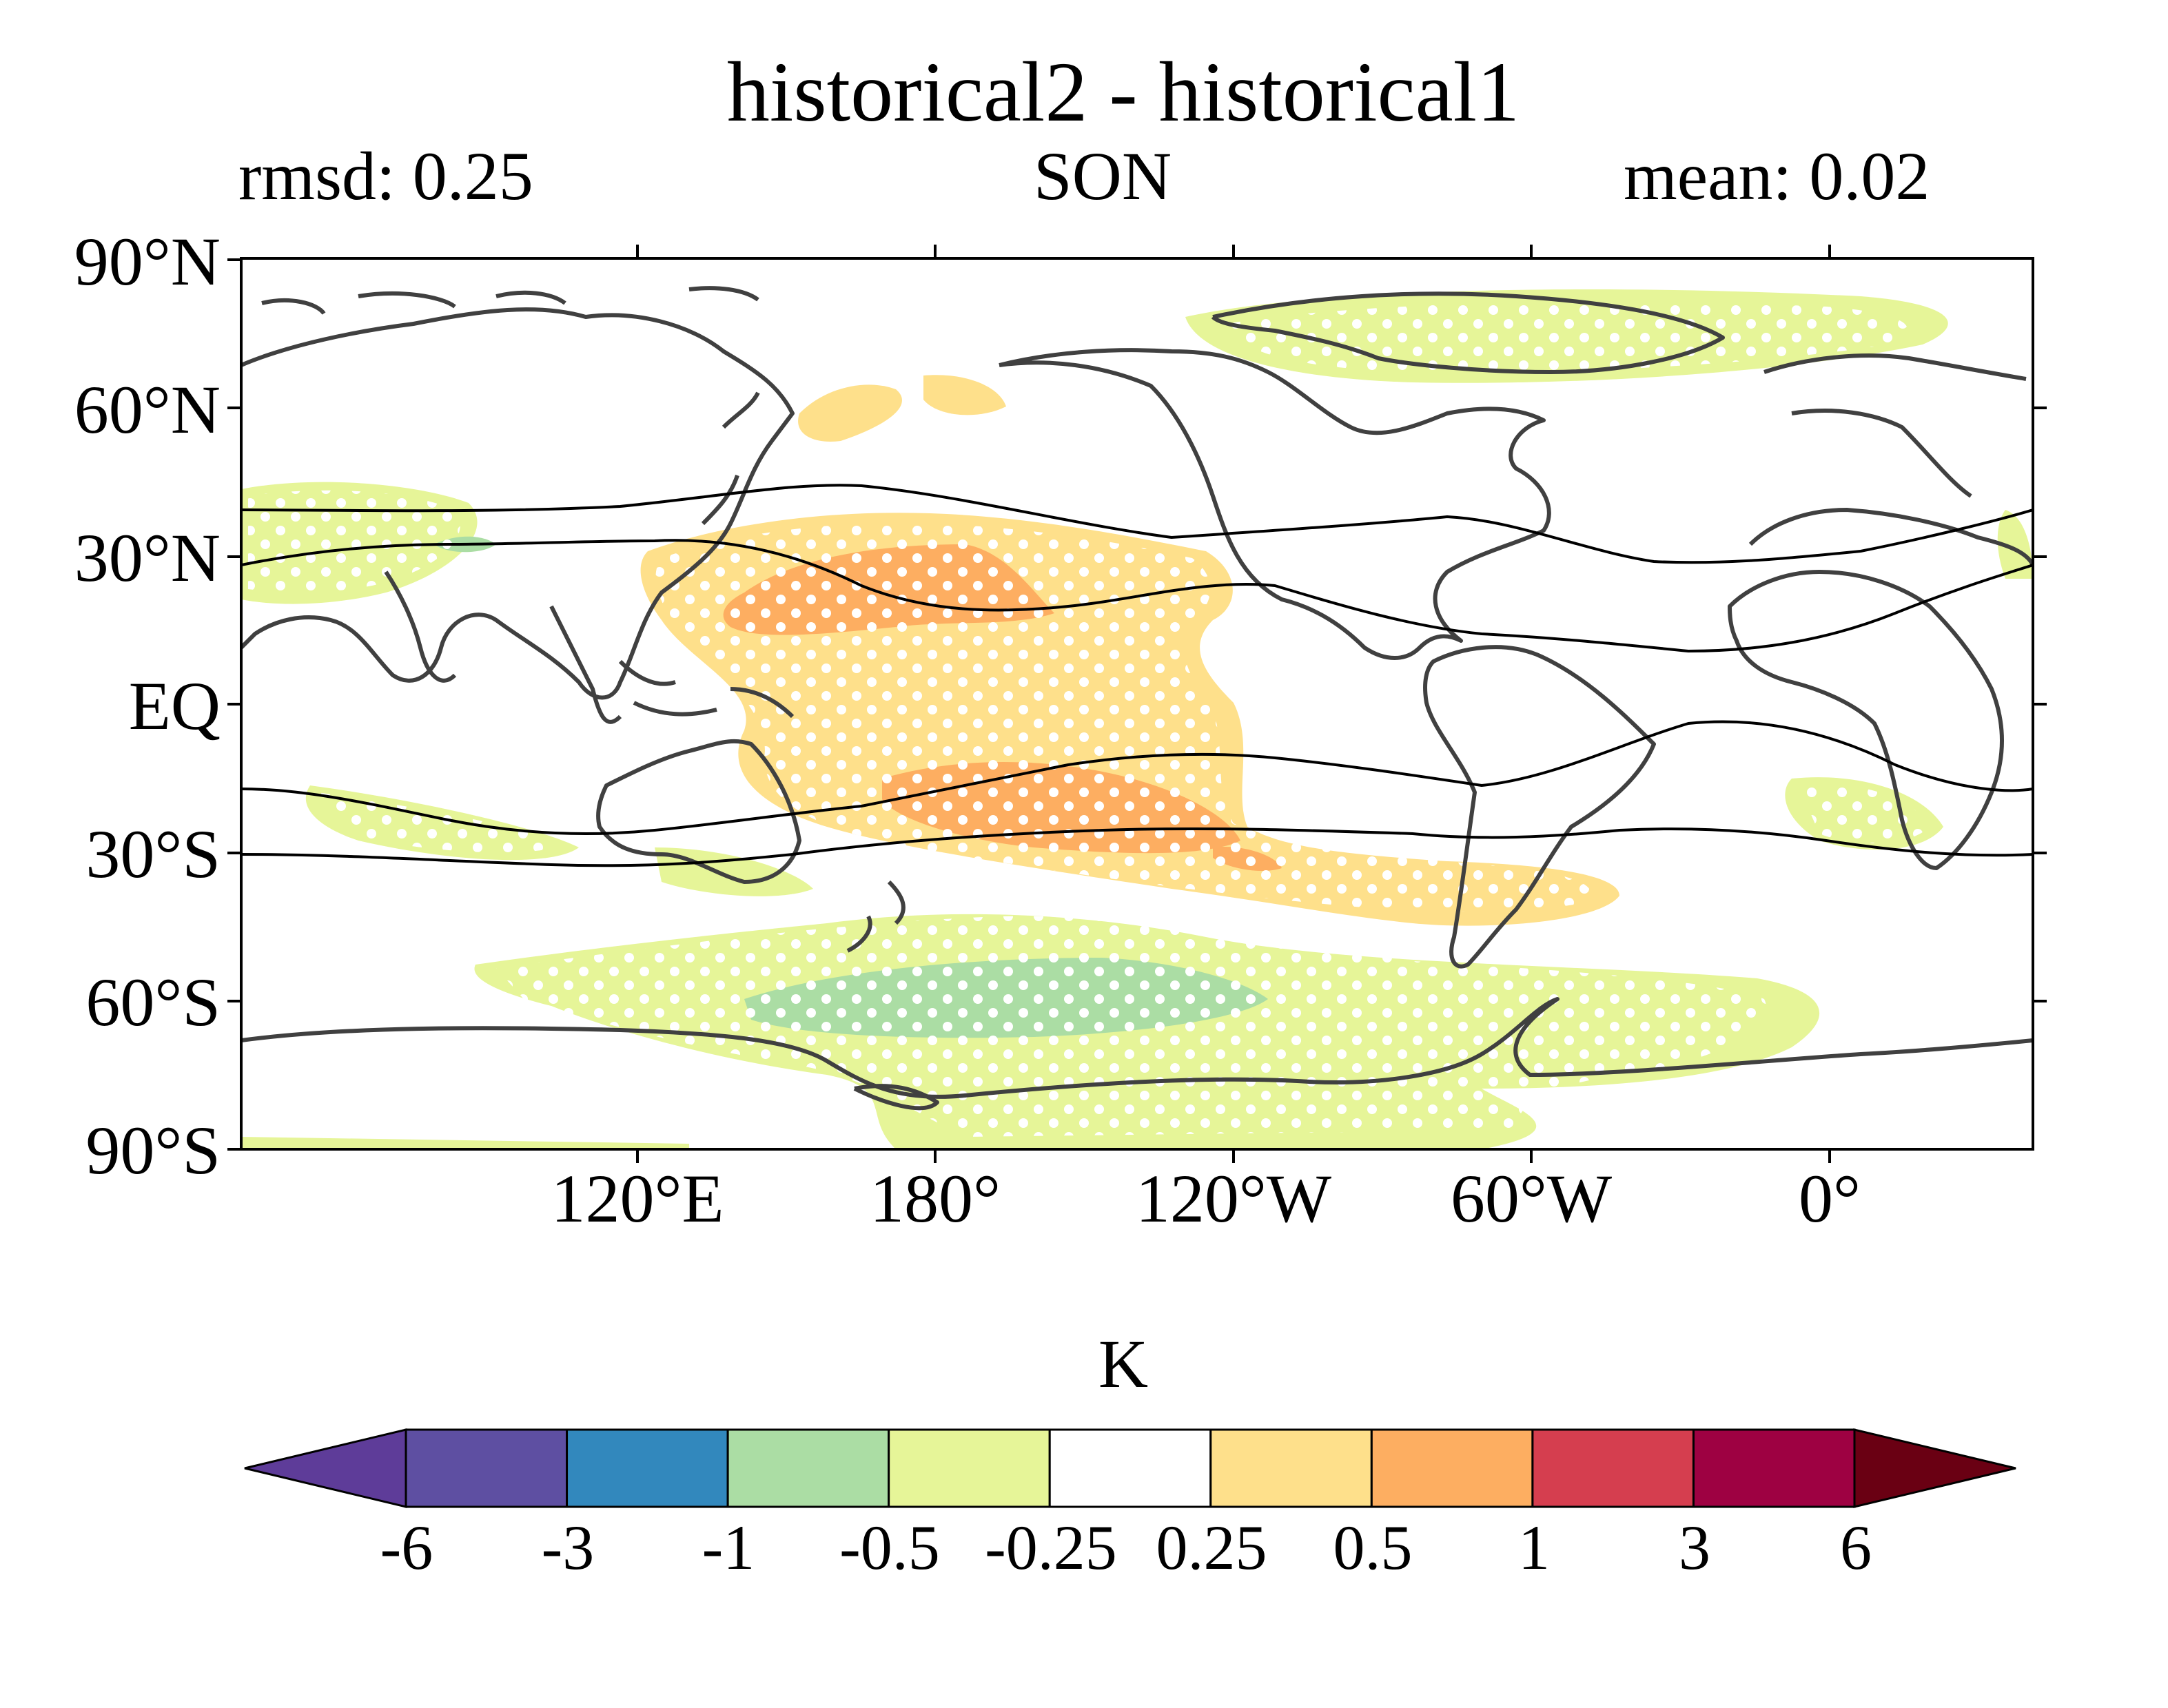  I want to click on colorbar-tick-label: 1, so click(1534, 1547).